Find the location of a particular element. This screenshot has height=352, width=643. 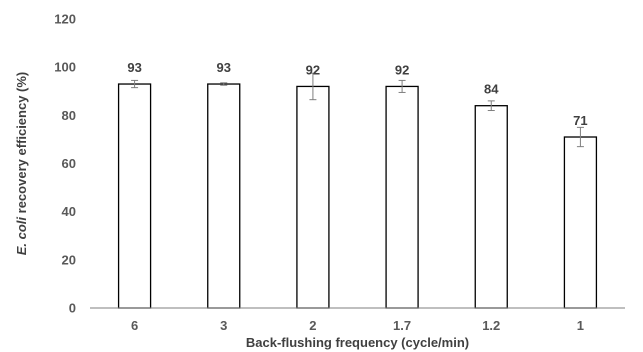

y-axis-title: E. coli recovery efficiency (%) is located at coordinates (21, 164).